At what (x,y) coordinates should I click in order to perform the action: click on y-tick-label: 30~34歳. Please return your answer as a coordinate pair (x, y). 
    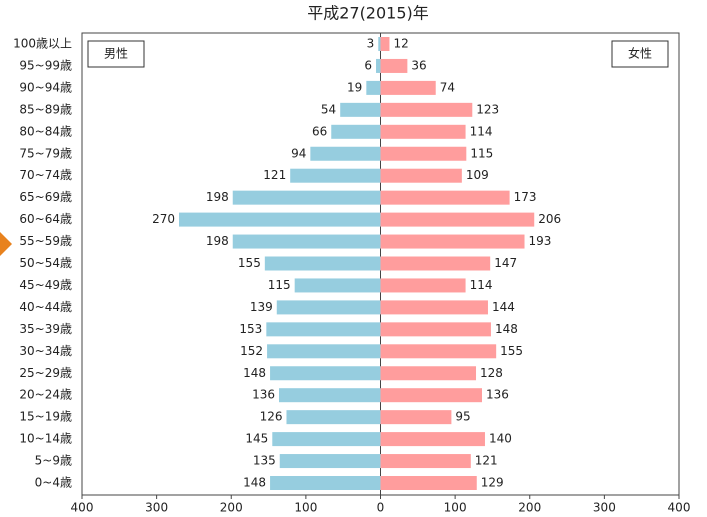
    Looking at the image, I should click on (45, 351).